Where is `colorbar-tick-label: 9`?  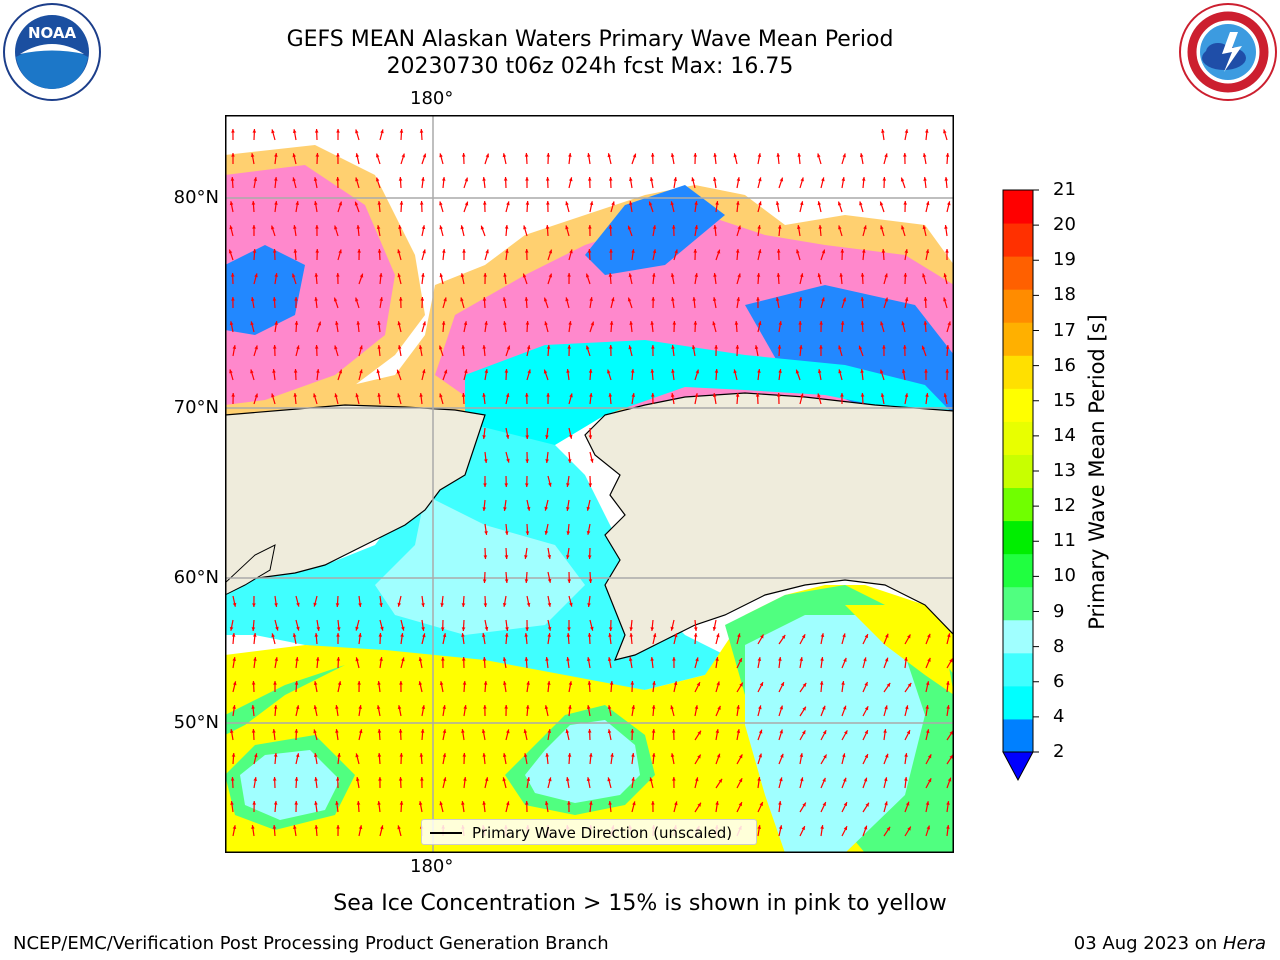 colorbar-tick-label: 9 is located at coordinates (1059, 611).